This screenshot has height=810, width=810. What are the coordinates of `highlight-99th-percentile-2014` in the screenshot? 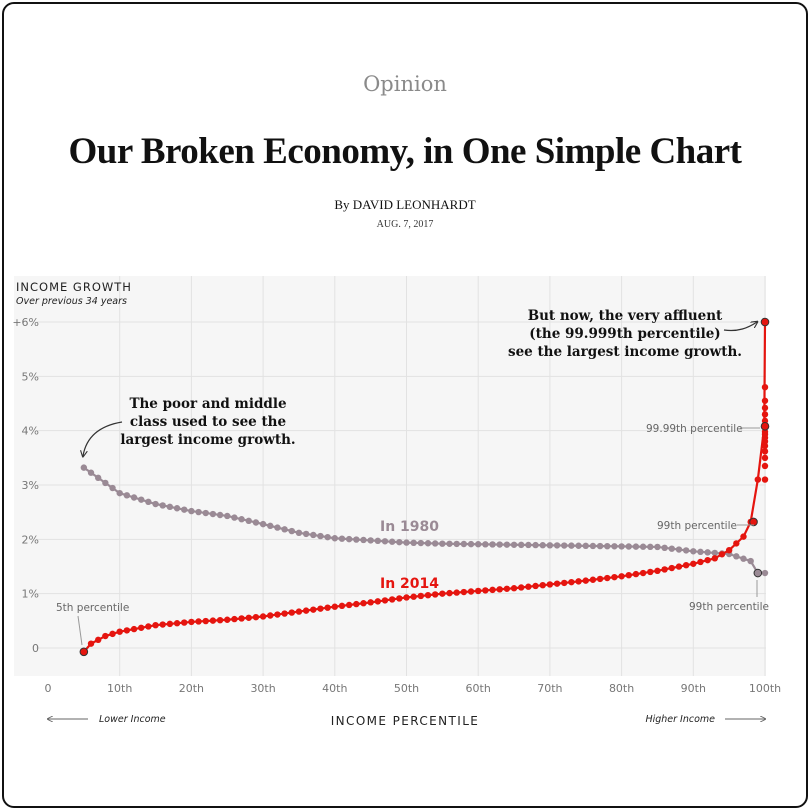 It's located at (753, 522).